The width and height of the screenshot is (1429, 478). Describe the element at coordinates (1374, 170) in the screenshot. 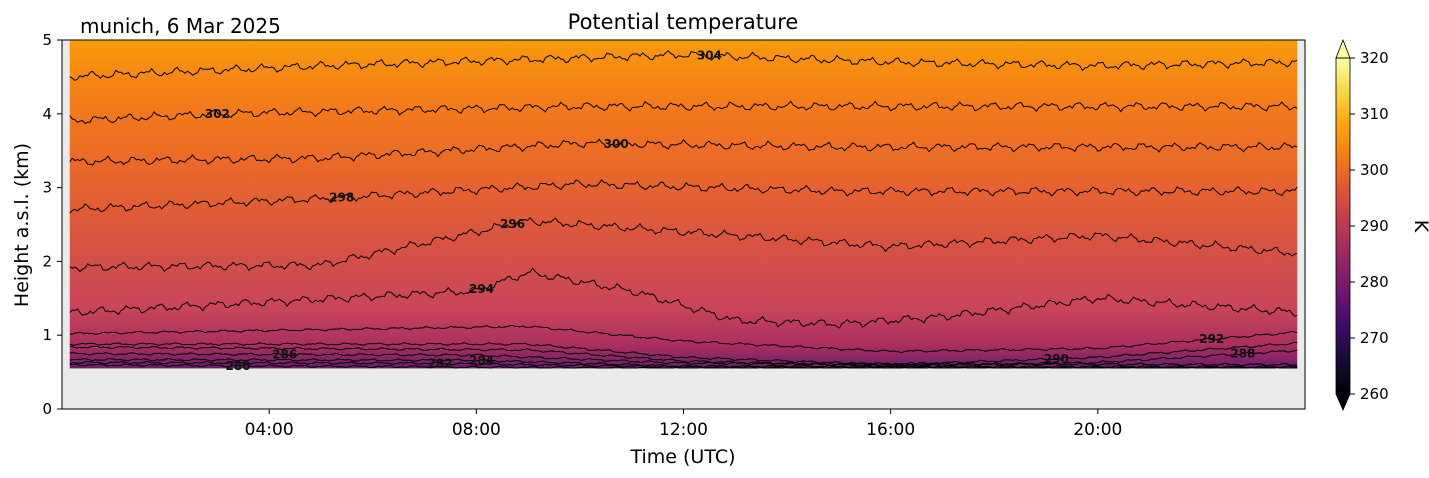

I see `colorbar-tick-label: 300` at that location.